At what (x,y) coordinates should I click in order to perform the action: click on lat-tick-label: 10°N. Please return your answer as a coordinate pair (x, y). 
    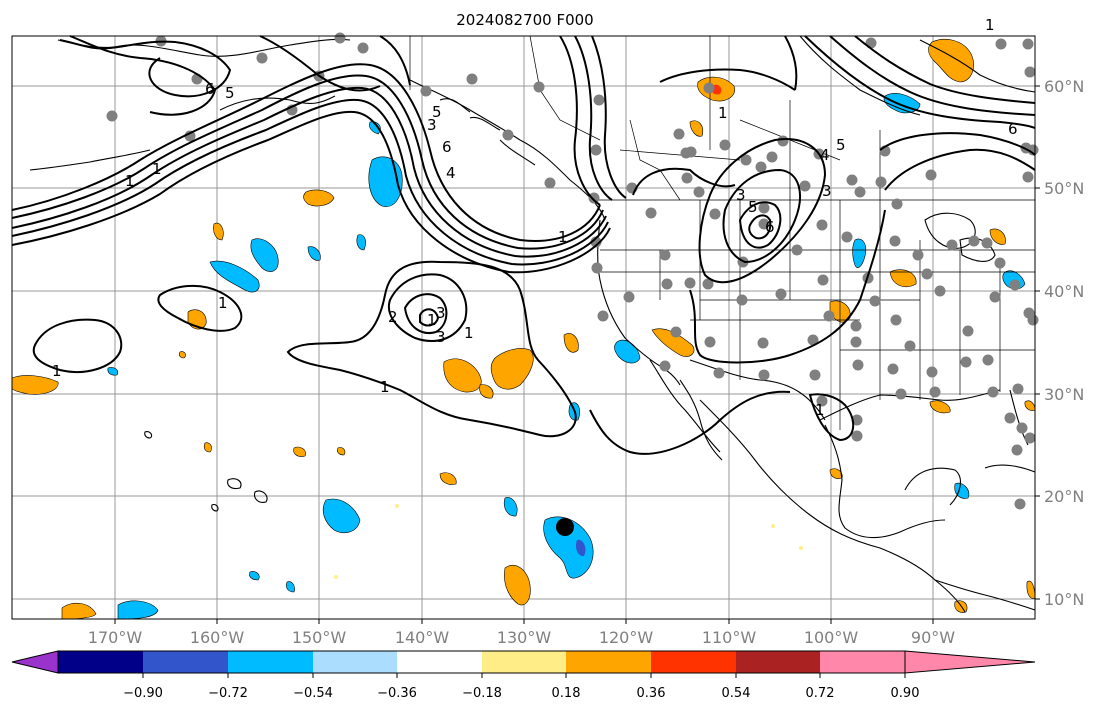
    Looking at the image, I should click on (1064, 599).